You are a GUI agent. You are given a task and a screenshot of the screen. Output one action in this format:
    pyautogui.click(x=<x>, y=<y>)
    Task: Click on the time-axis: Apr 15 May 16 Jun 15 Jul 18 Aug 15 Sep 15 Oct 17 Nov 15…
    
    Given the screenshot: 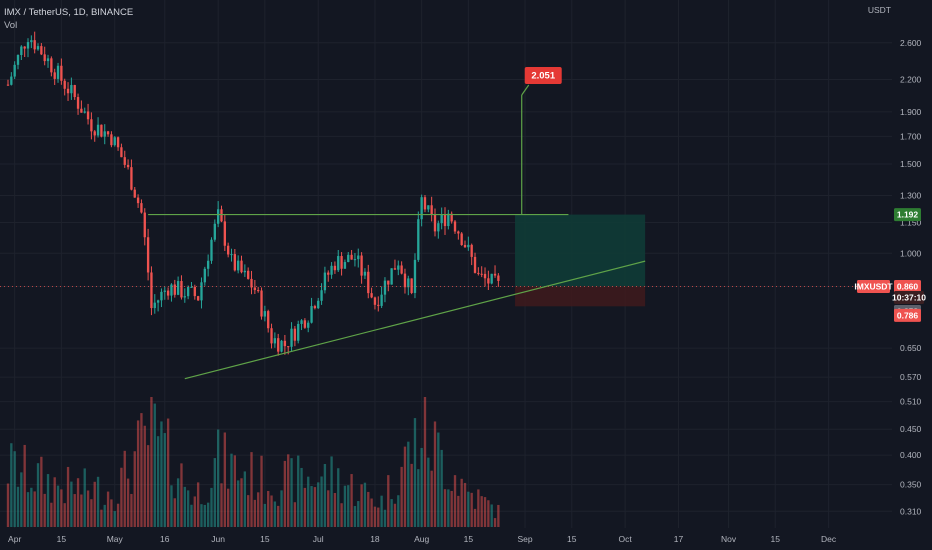 What is the action you would take?
    pyautogui.click(x=422, y=539)
    